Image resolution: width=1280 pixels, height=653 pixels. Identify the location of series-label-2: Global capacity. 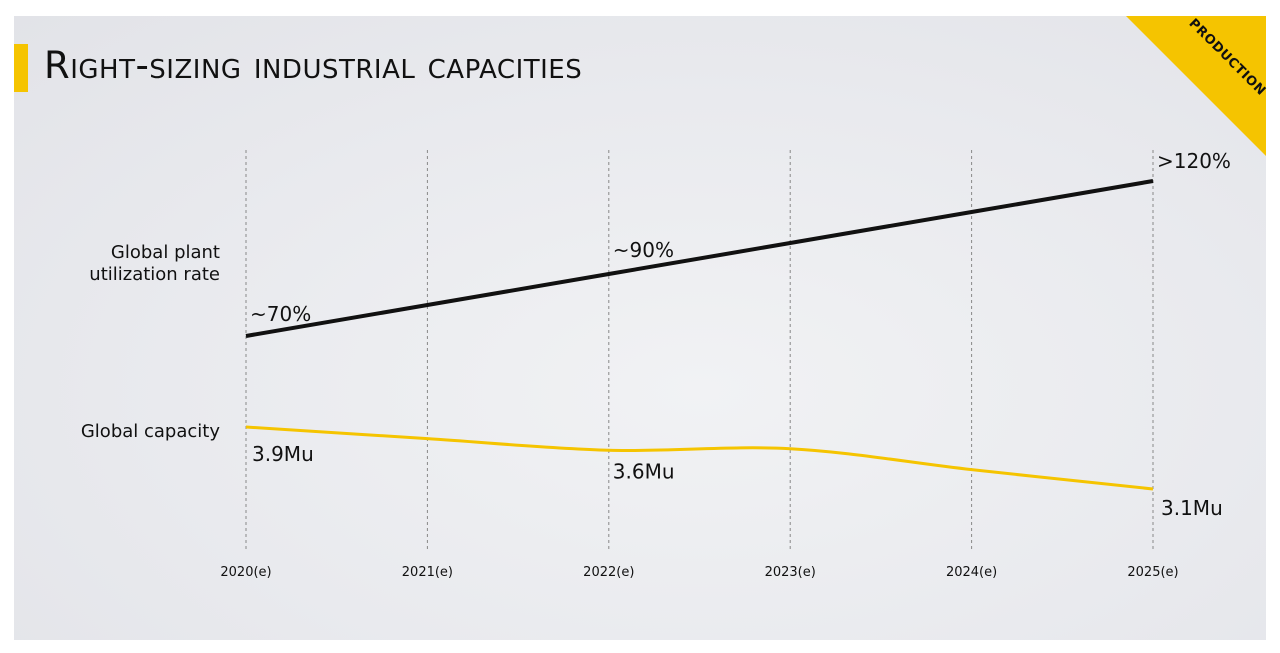
(150, 431).